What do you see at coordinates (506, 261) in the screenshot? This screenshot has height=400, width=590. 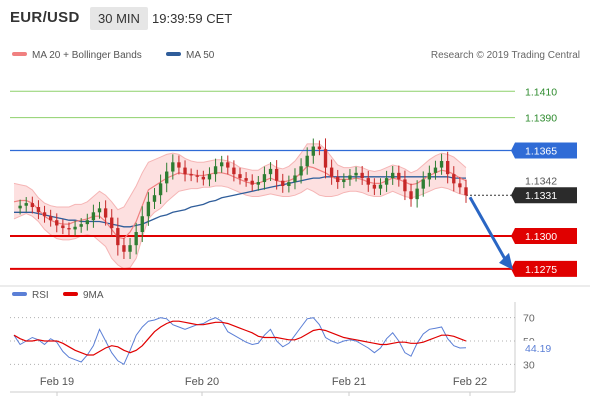 I see `forecast-arrow-head` at bounding box center [506, 261].